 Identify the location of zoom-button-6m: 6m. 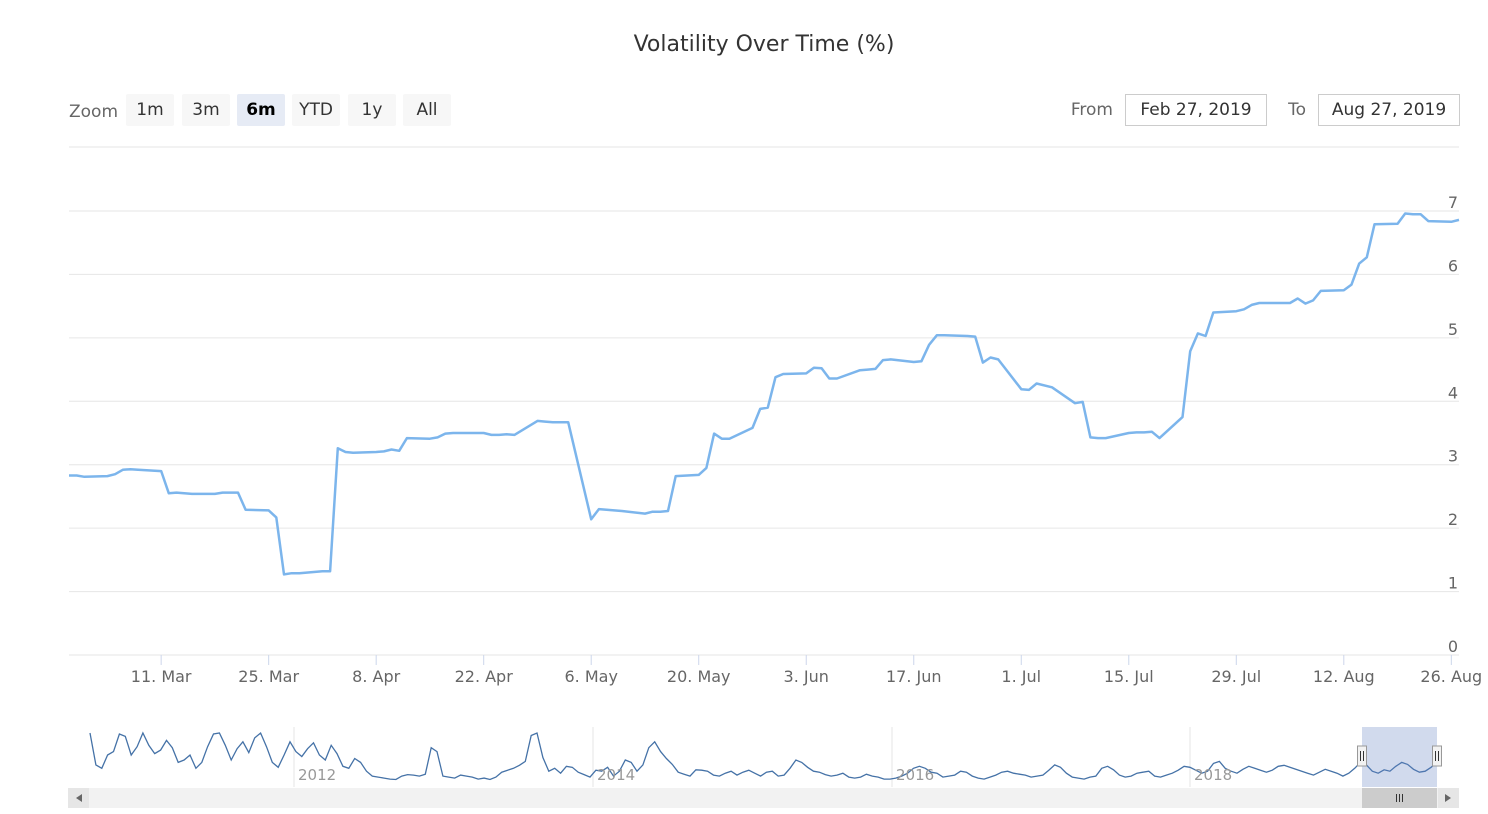
(261, 110).